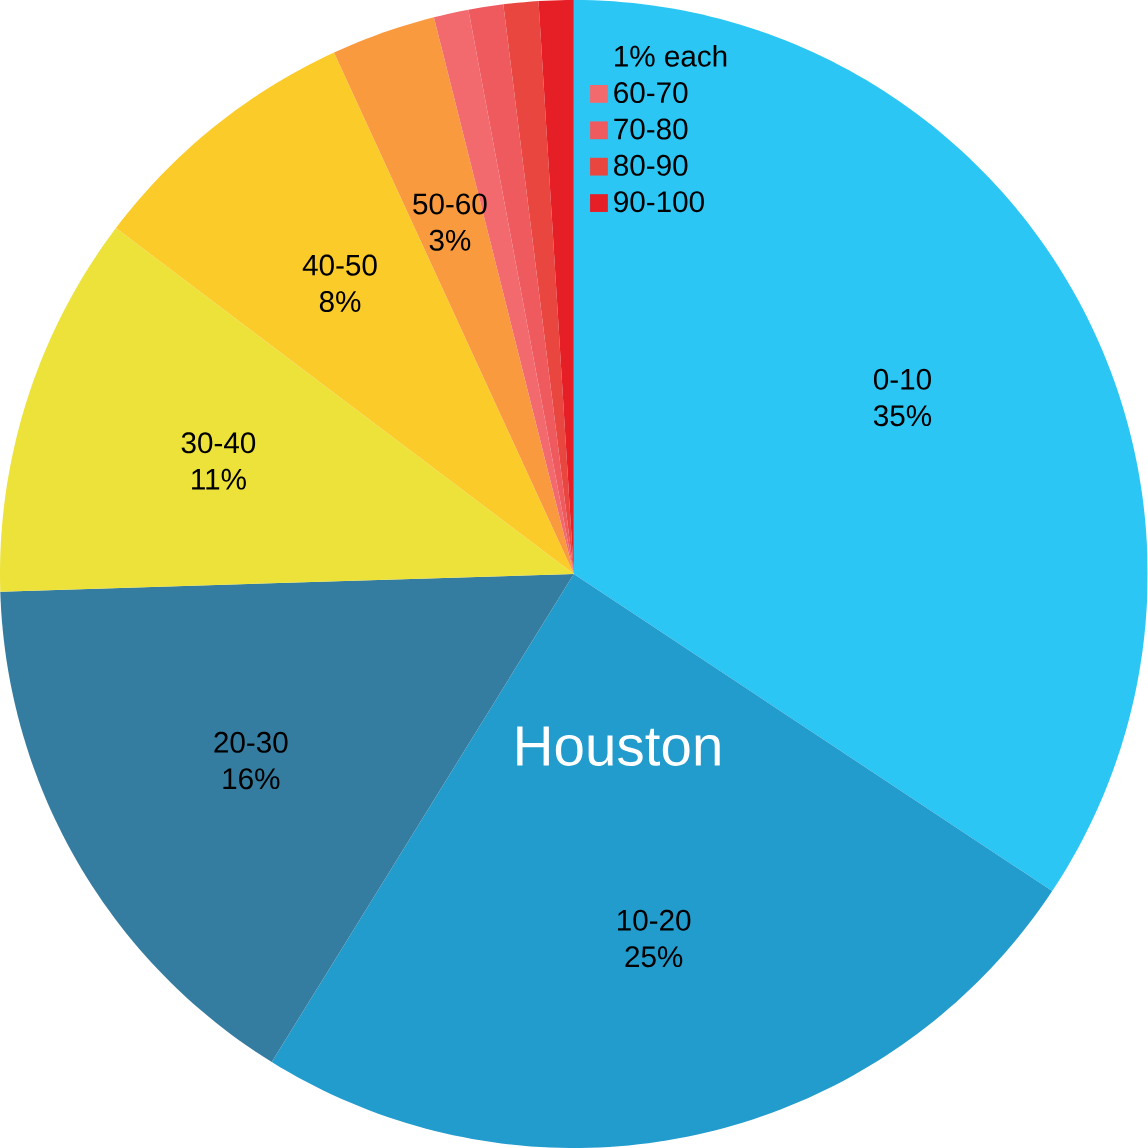  I want to click on data-label: 35%, so click(903, 416).